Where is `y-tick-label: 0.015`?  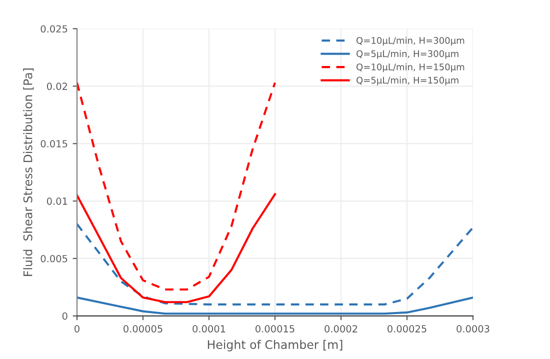
y-tick-label: 0.015 is located at coordinates (54, 144).